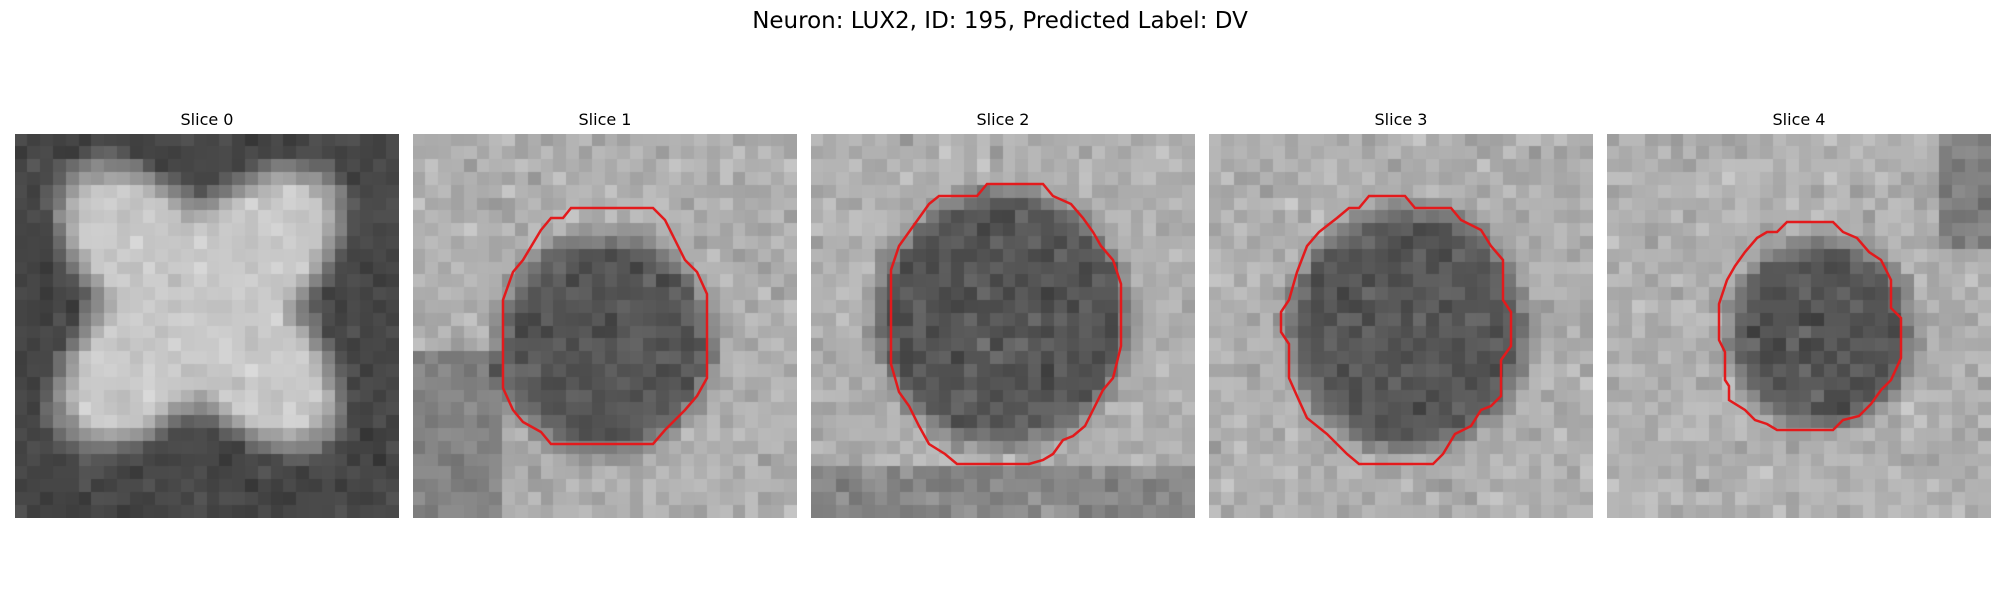  I want to click on slice-panel-1: Slice 1, so click(605, 313).